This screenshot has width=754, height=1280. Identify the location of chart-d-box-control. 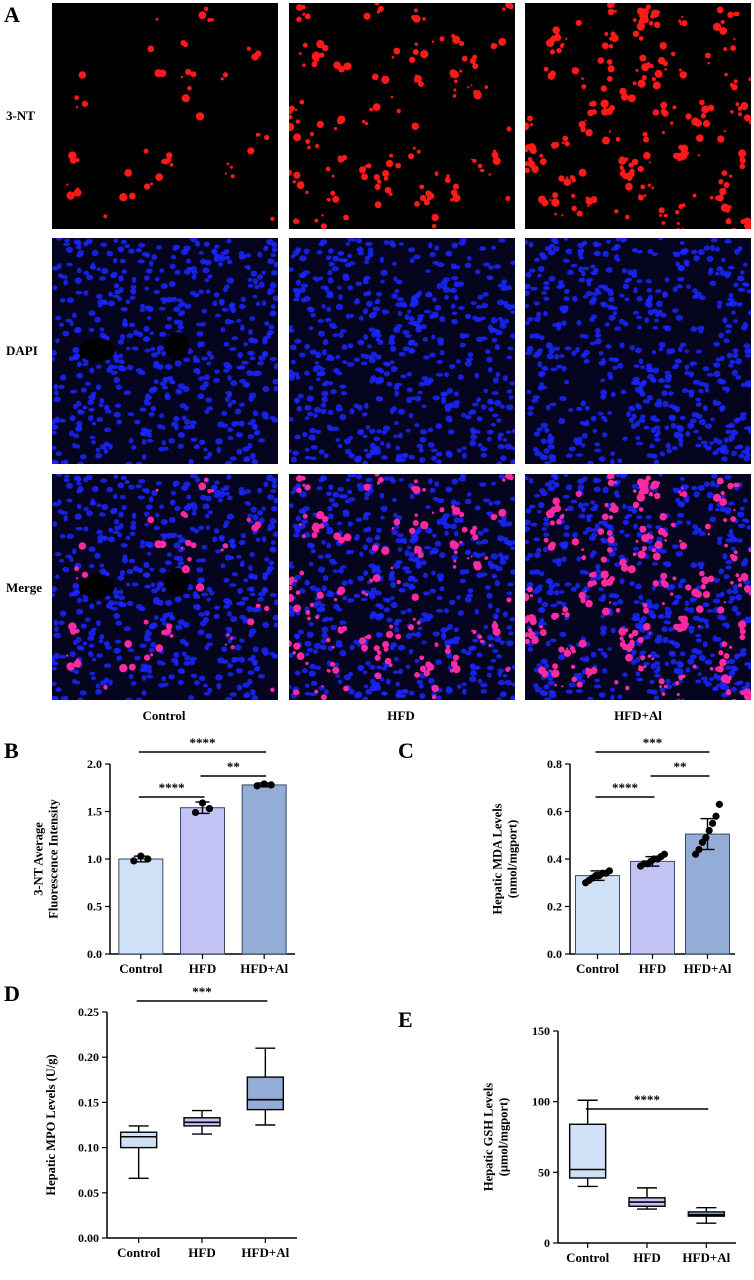
(139, 1139).